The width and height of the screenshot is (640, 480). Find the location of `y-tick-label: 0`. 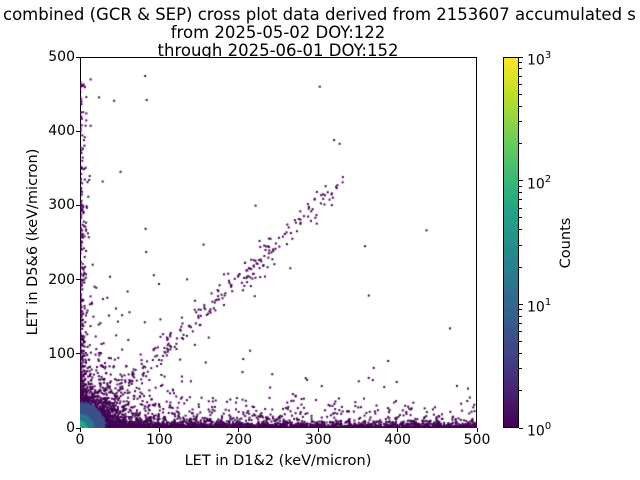

y-tick-label: 0 is located at coordinates (70, 428).